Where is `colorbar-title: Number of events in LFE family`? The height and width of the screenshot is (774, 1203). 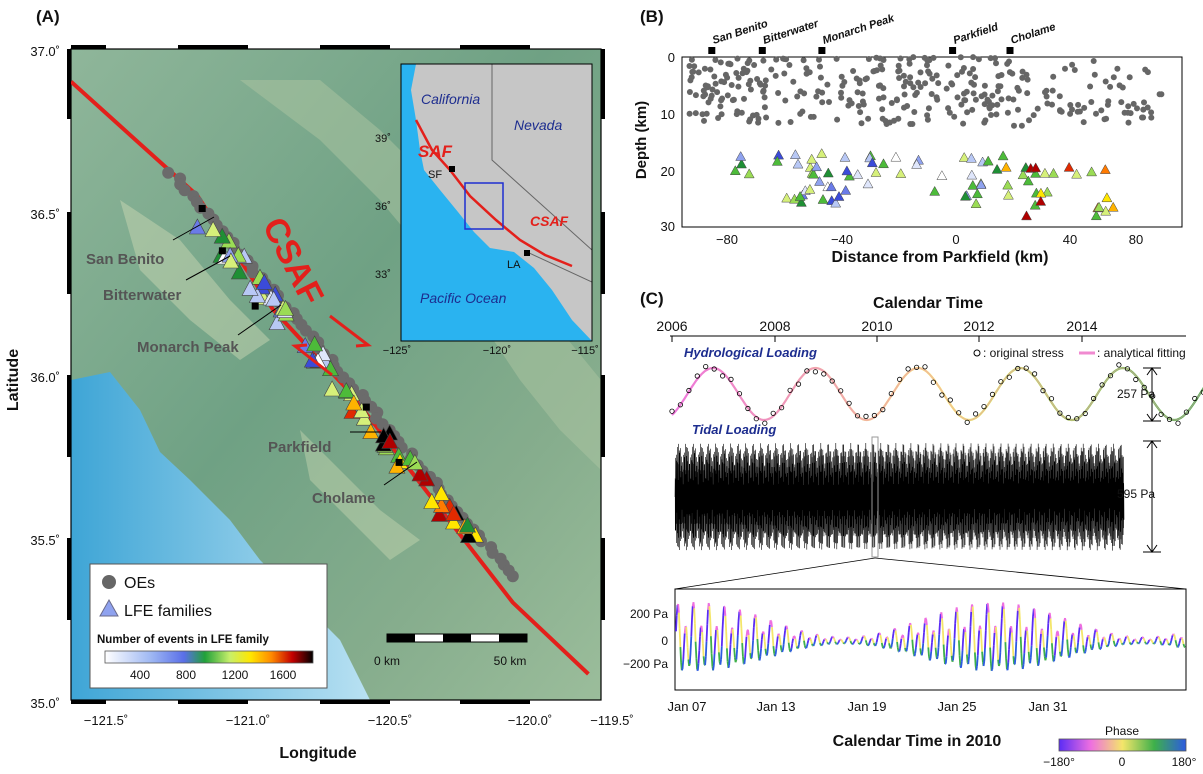 colorbar-title: Number of events in LFE family is located at coordinates (183, 640).